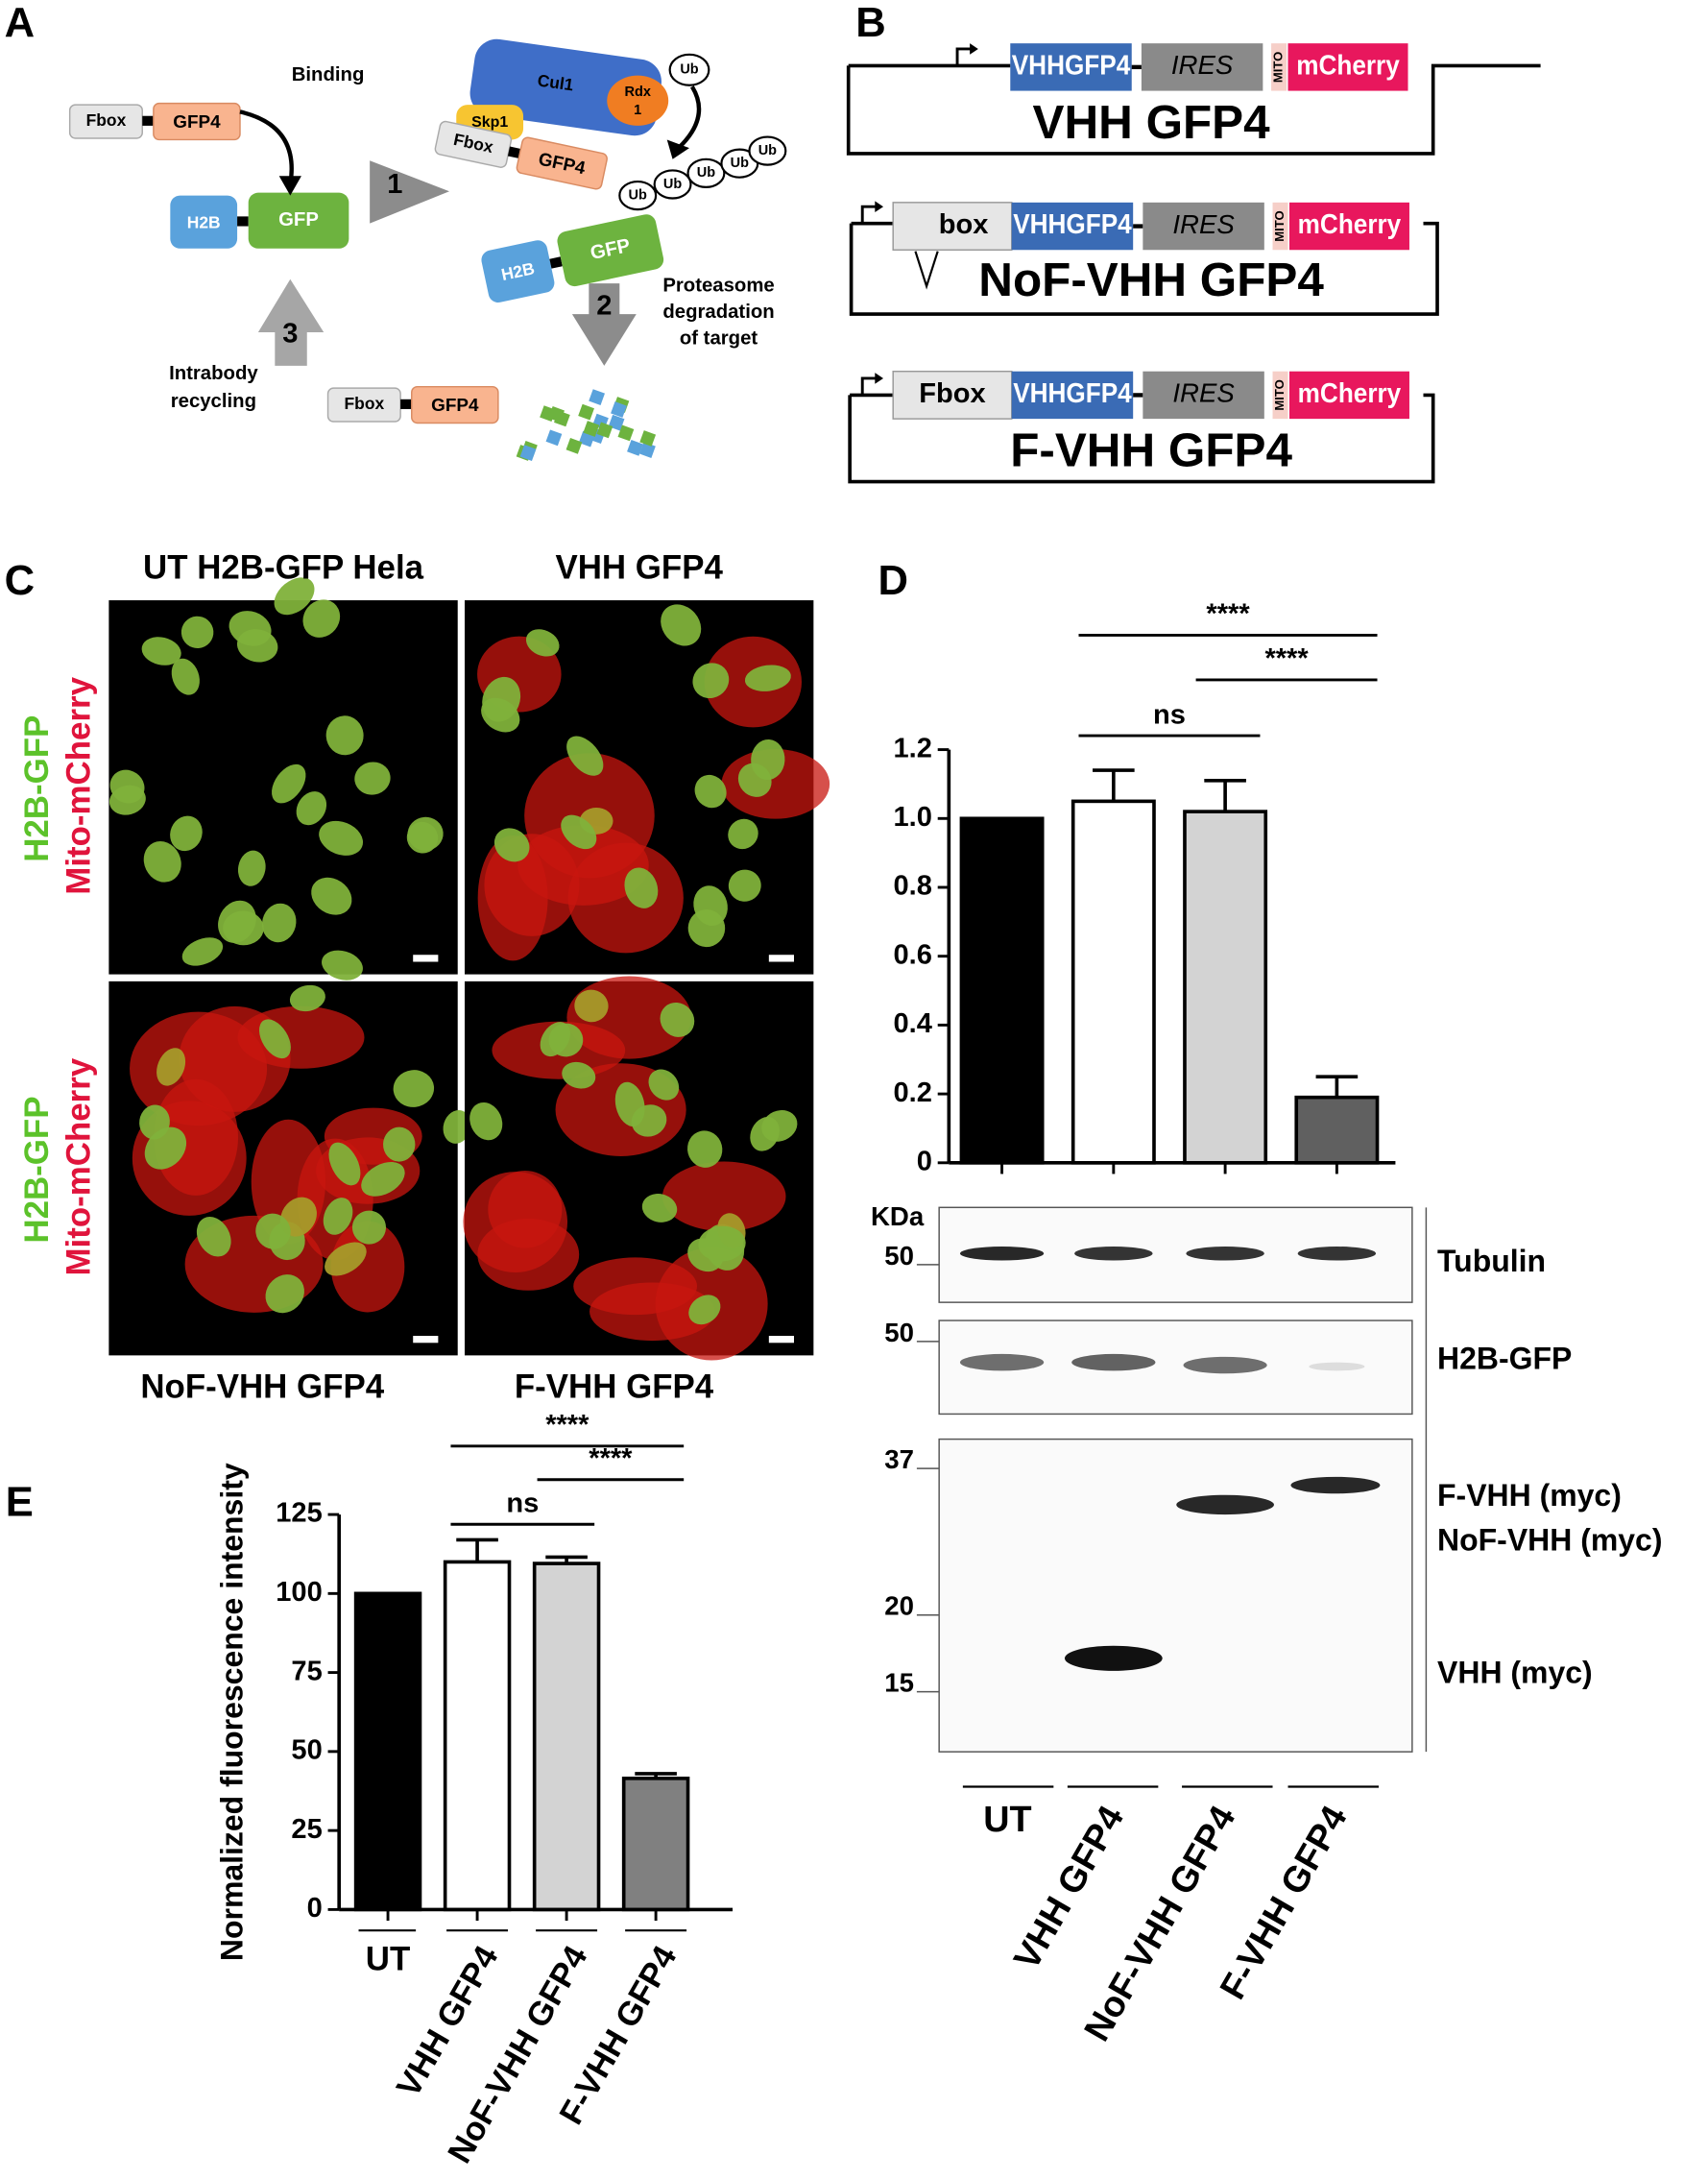  I want to click on label: 2, so click(604, 306).